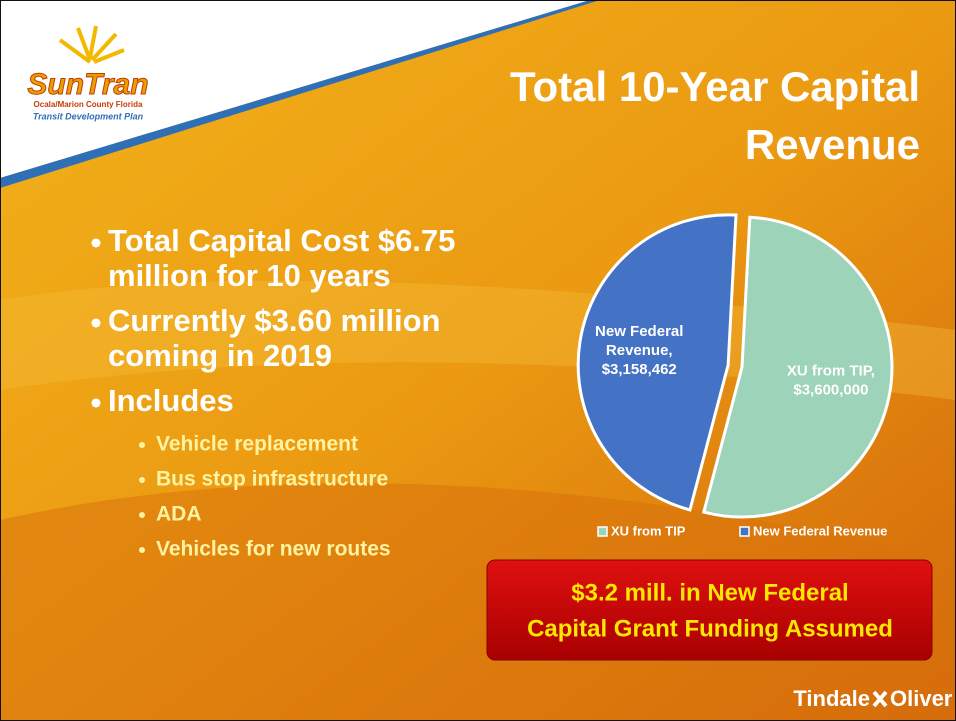  What do you see at coordinates (220, 355) in the screenshot?
I see `bullet-text: coming in 2019` at bounding box center [220, 355].